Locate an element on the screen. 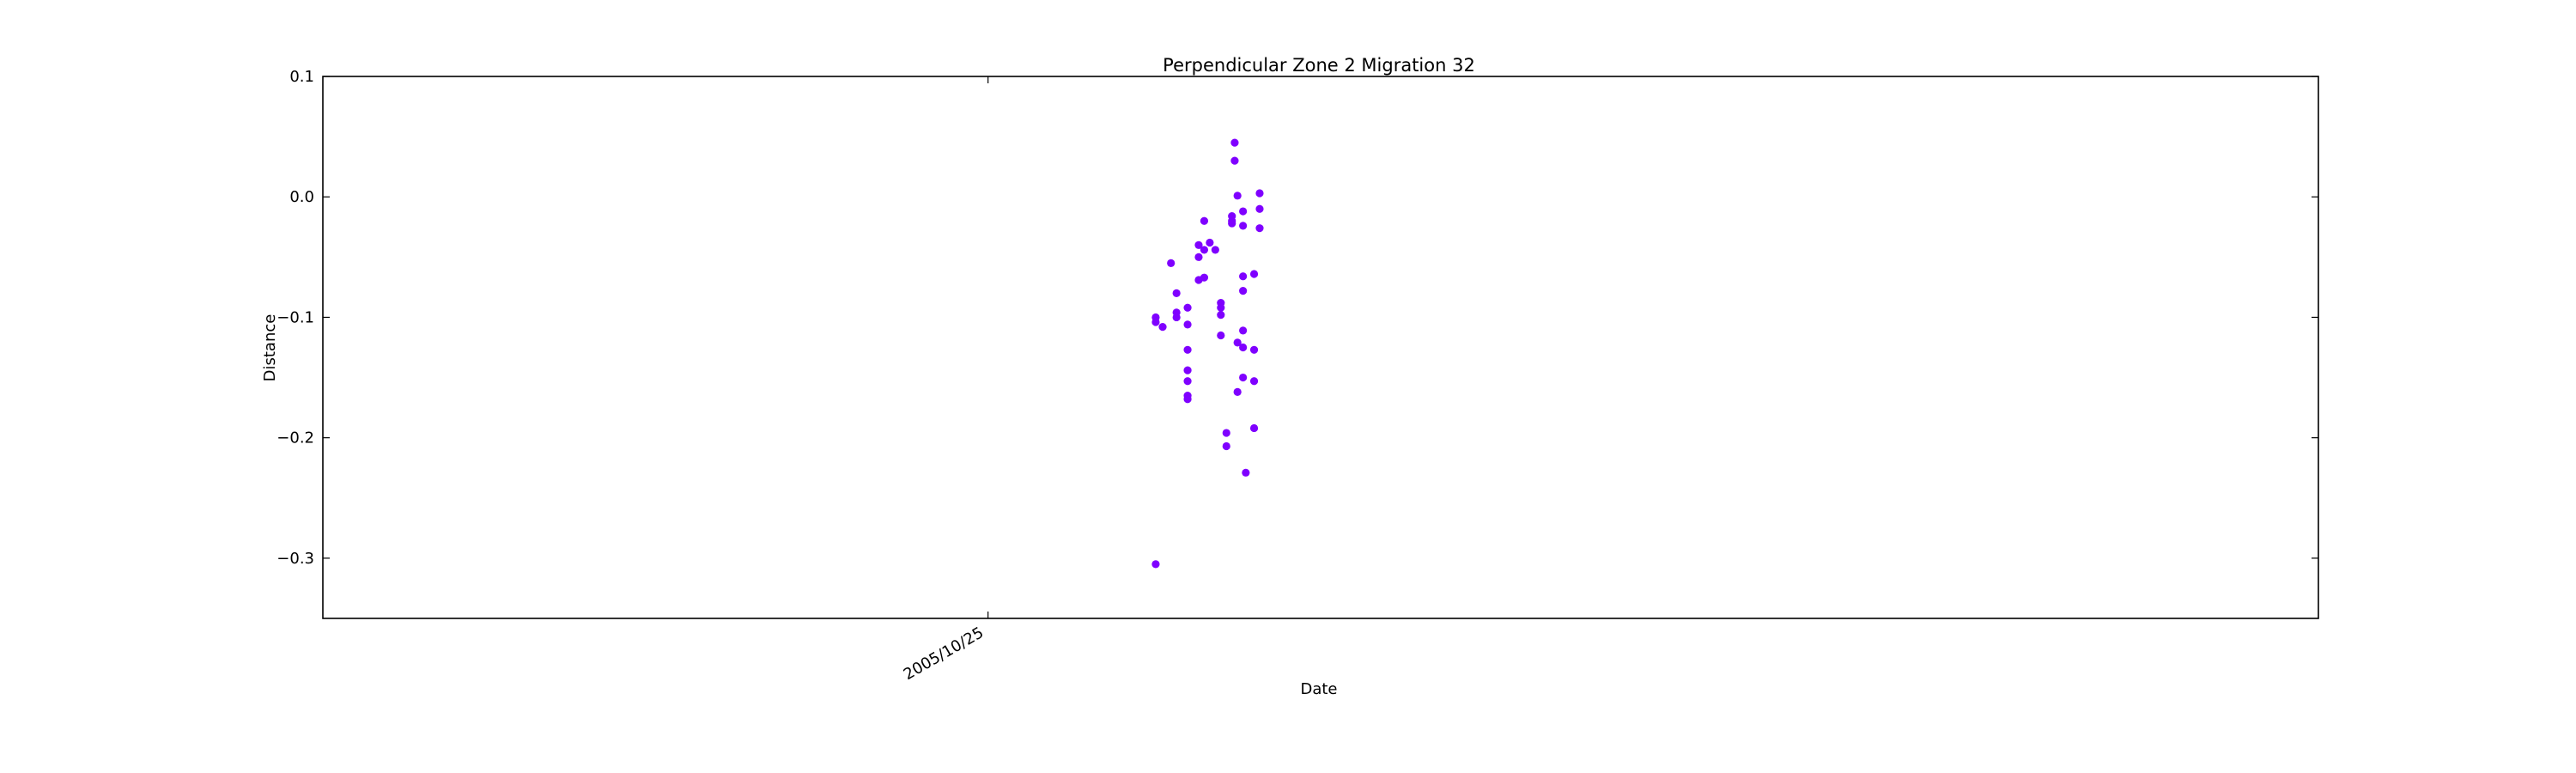  chart-title: Perpendicular Zone 2 Migration 32 is located at coordinates (1319, 65).